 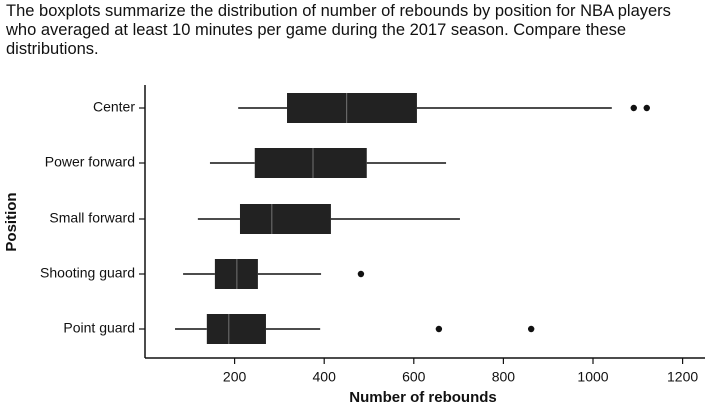 I want to click on y-tick-label: Shooting guard, so click(x=87, y=273).